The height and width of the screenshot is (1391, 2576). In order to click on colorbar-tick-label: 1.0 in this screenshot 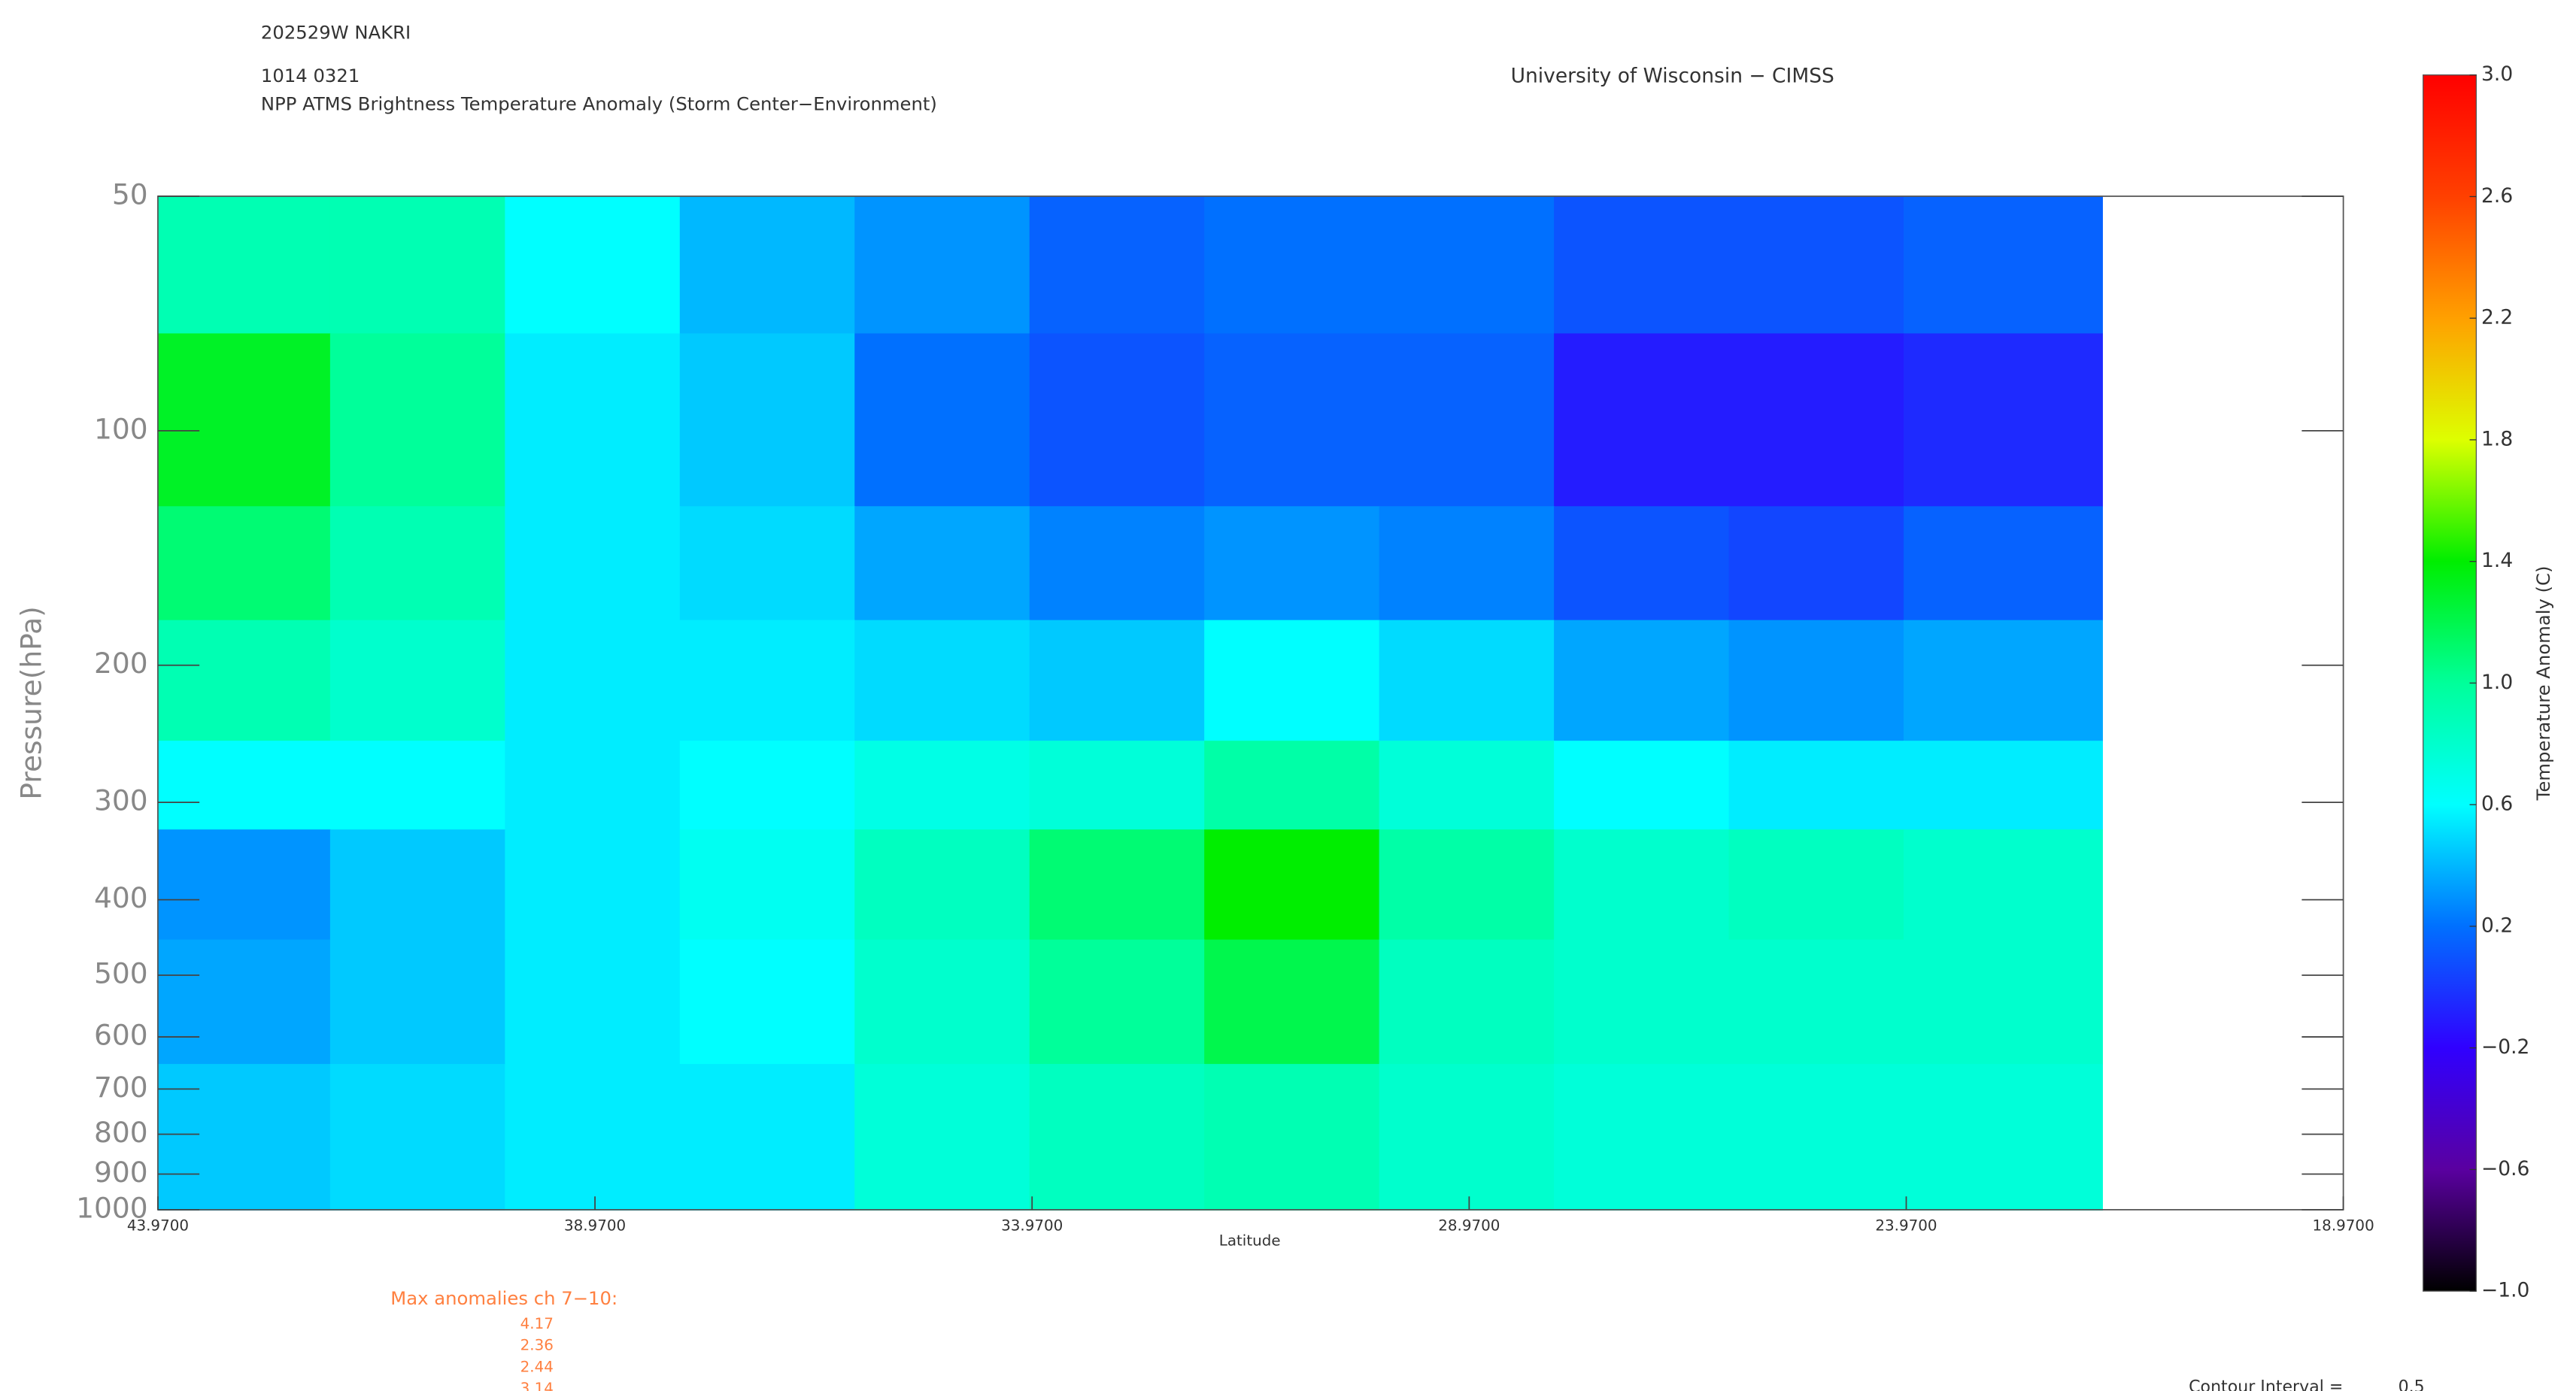, I will do `click(2497, 682)`.